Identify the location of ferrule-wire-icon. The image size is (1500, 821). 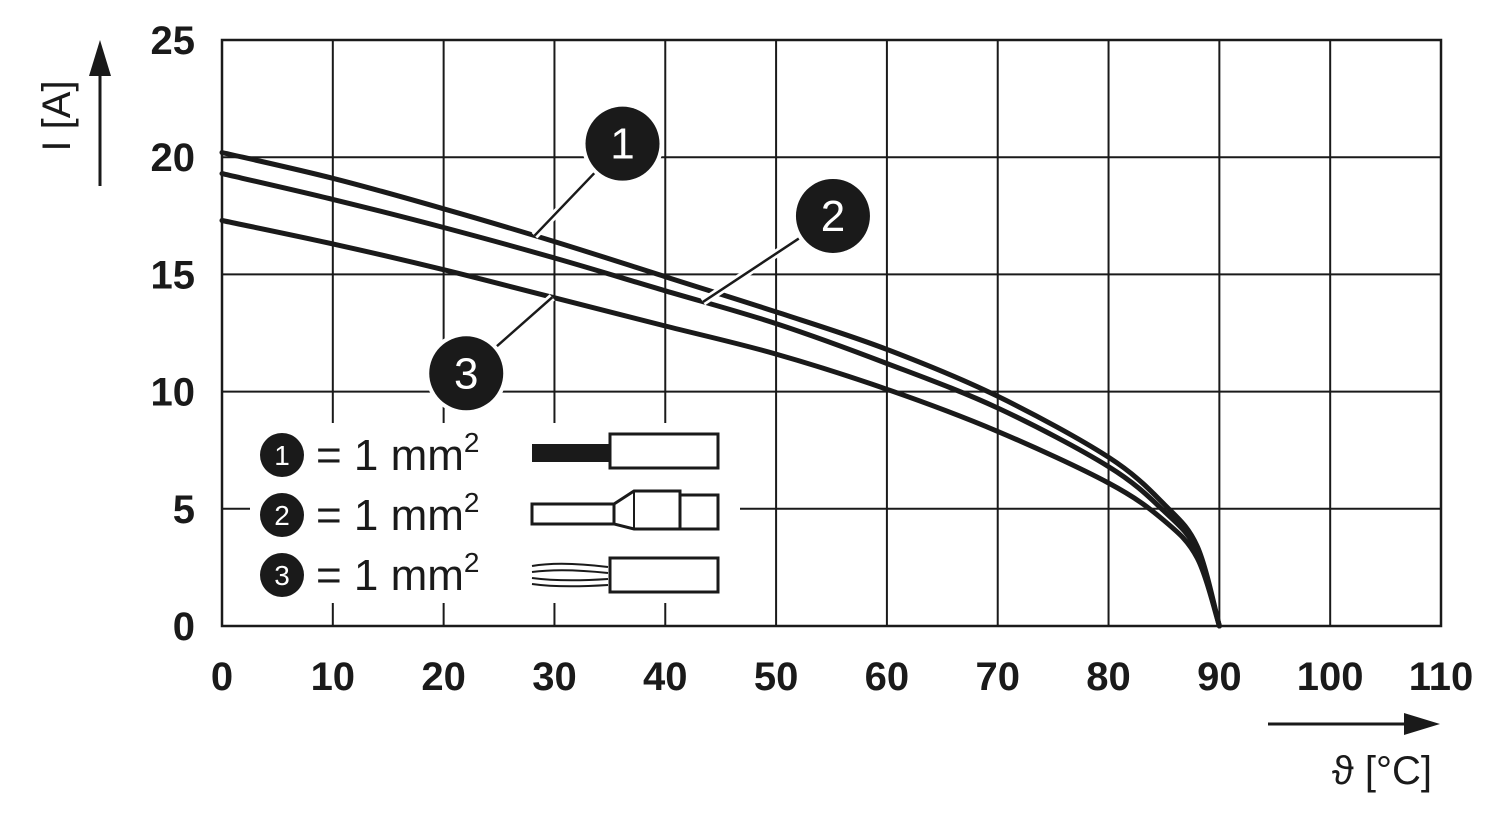
(625, 510).